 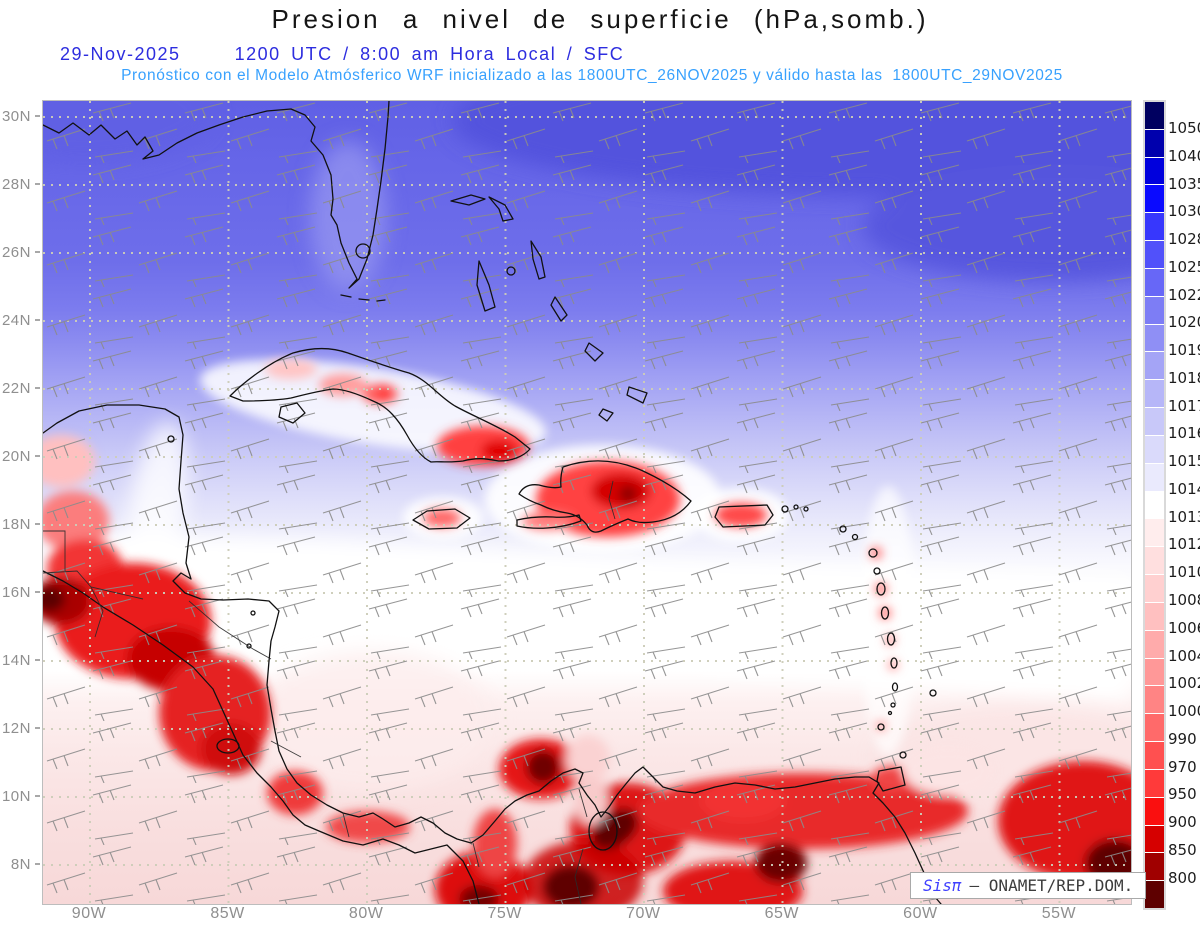 What do you see at coordinates (366, 913) in the screenshot?
I see `longitude-tick-label: 80W` at bounding box center [366, 913].